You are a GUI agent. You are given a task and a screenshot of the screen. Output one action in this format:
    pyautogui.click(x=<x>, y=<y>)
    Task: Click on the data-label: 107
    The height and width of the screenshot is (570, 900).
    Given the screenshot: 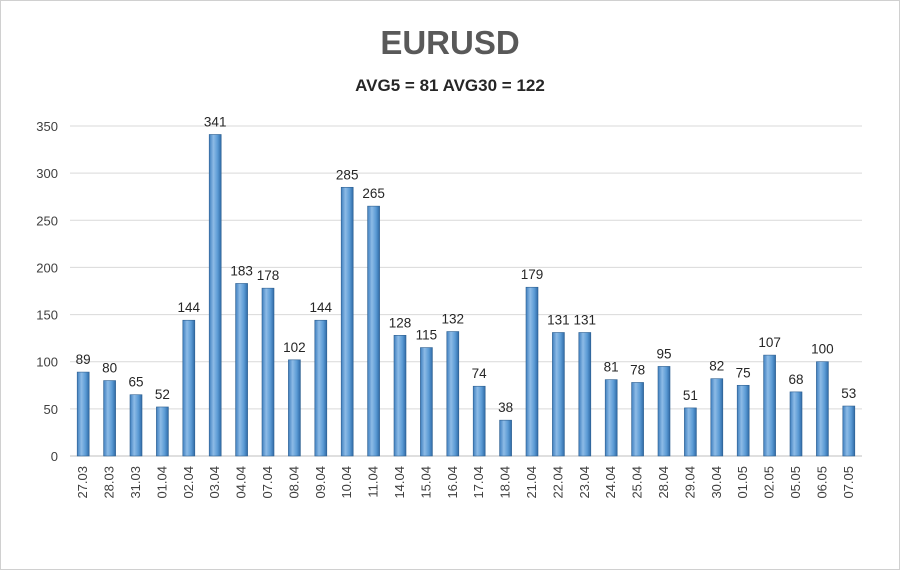 What is the action you would take?
    pyautogui.click(x=769, y=342)
    